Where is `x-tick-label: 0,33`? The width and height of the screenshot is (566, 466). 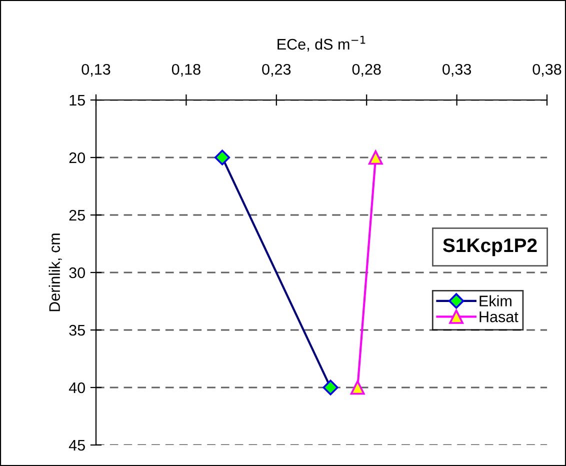
x-tick-label: 0,33 is located at coordinates (456, 70).